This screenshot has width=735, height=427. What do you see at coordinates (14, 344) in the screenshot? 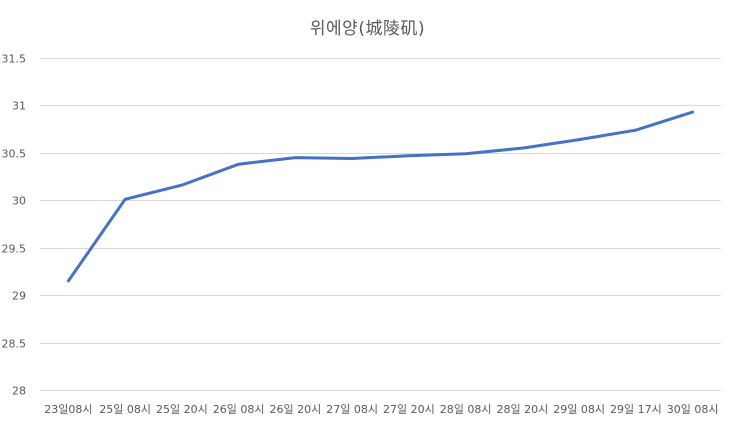
I see `y-tick-label: 28.5` at bounding box center [14, 344].